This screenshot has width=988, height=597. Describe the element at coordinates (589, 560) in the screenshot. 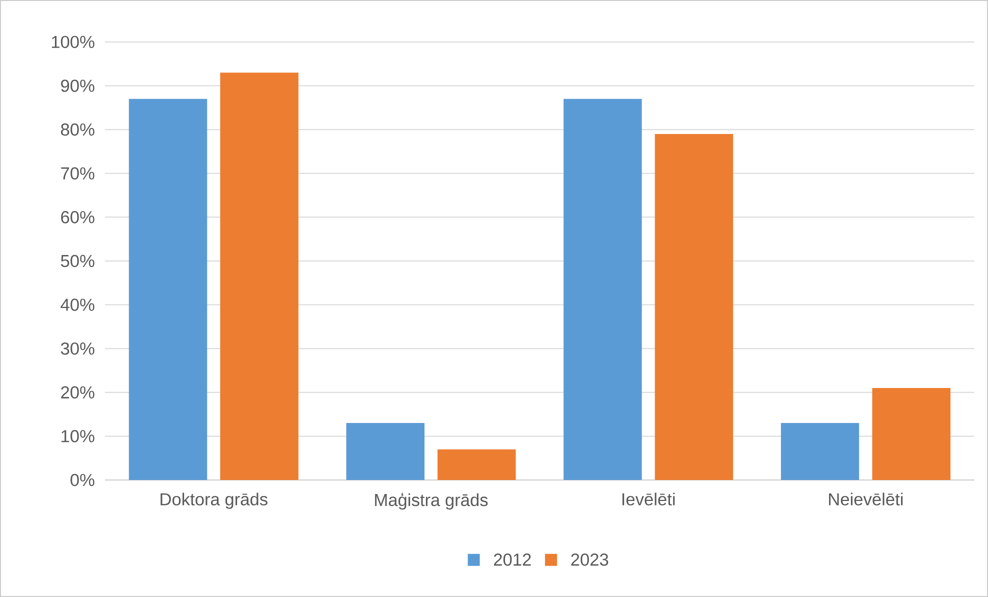

I see `legend-label: 2023` at that location.